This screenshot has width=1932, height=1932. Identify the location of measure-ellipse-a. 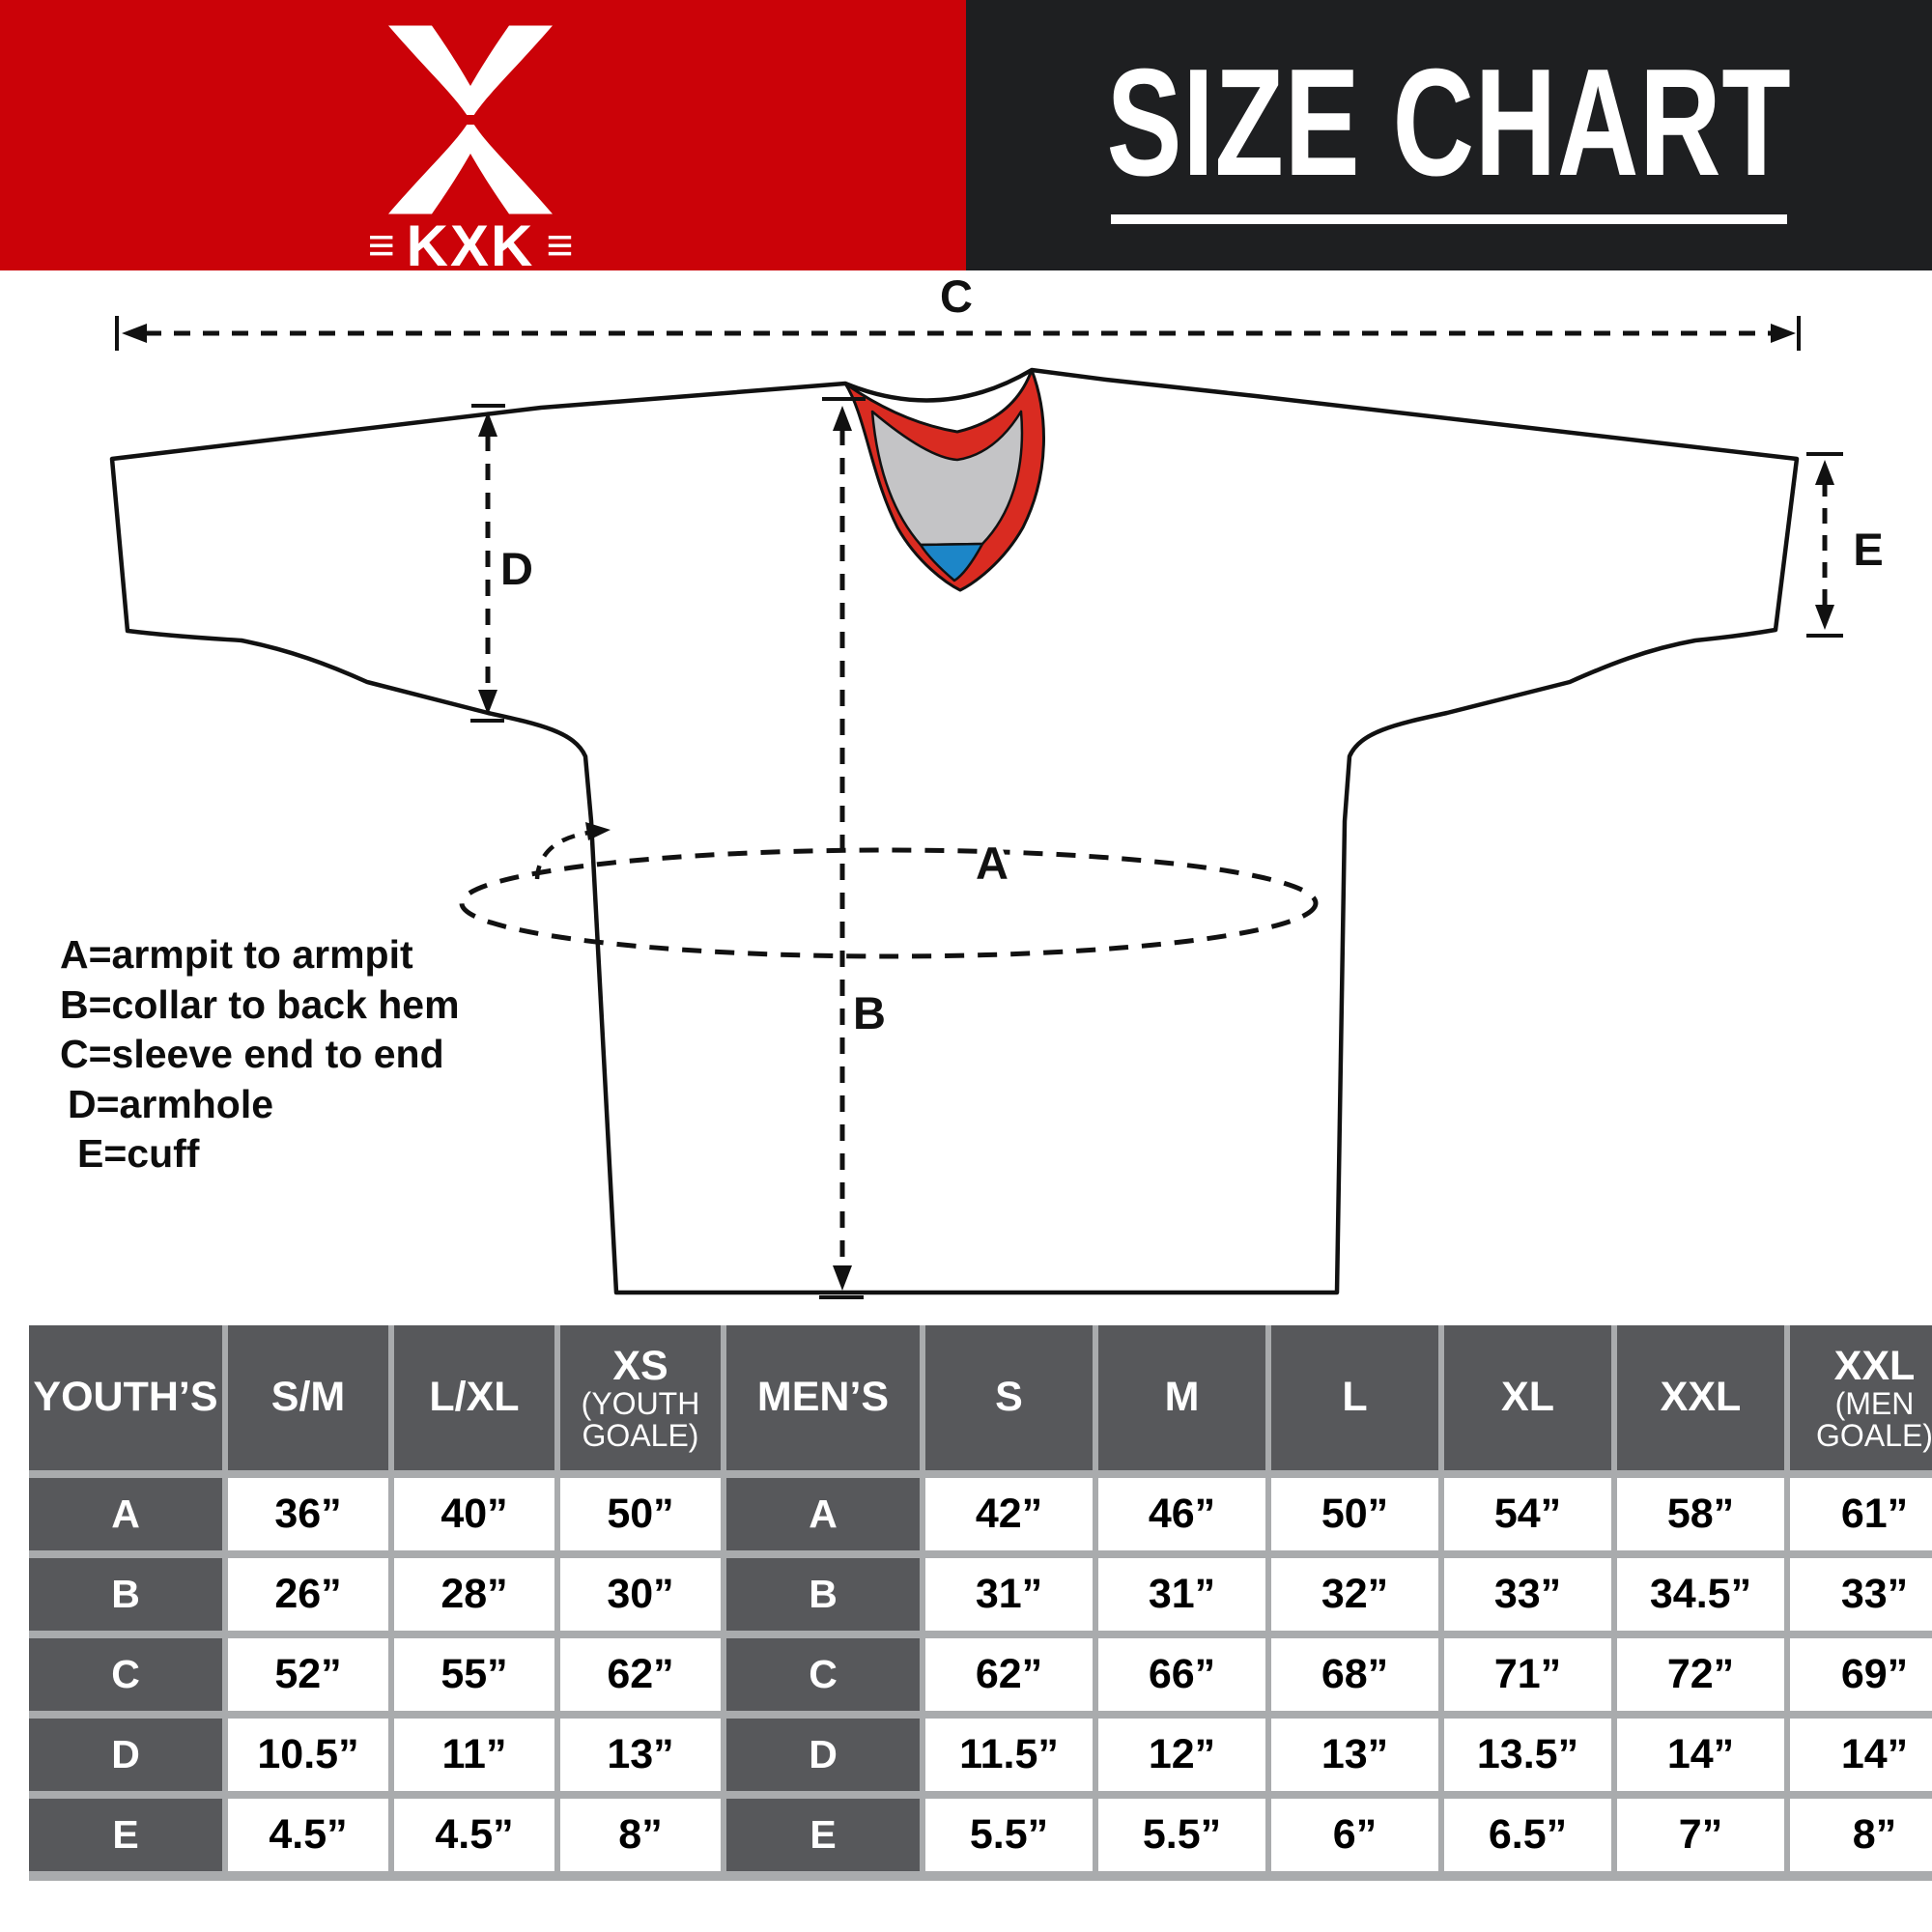
(889, 903).